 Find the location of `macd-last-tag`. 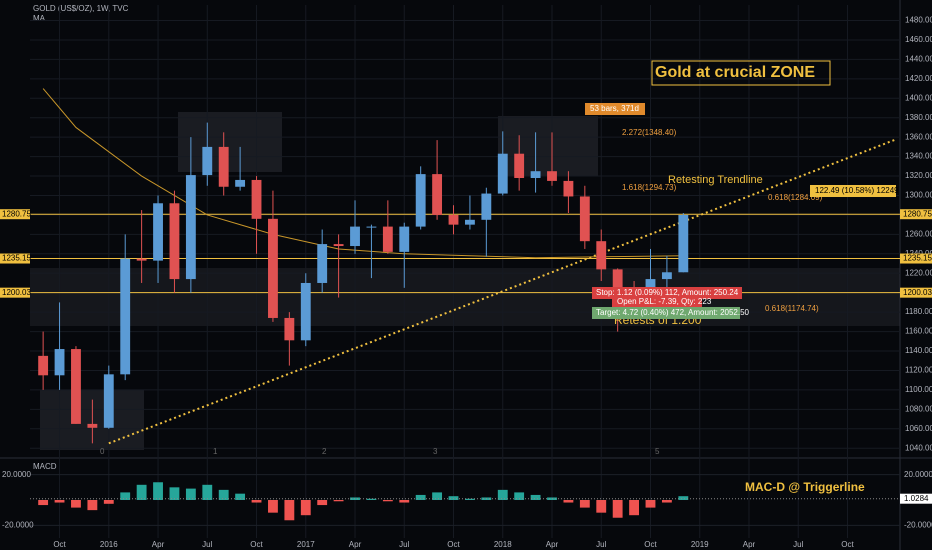

macd-last-tag is located at coordinates (916, 498).